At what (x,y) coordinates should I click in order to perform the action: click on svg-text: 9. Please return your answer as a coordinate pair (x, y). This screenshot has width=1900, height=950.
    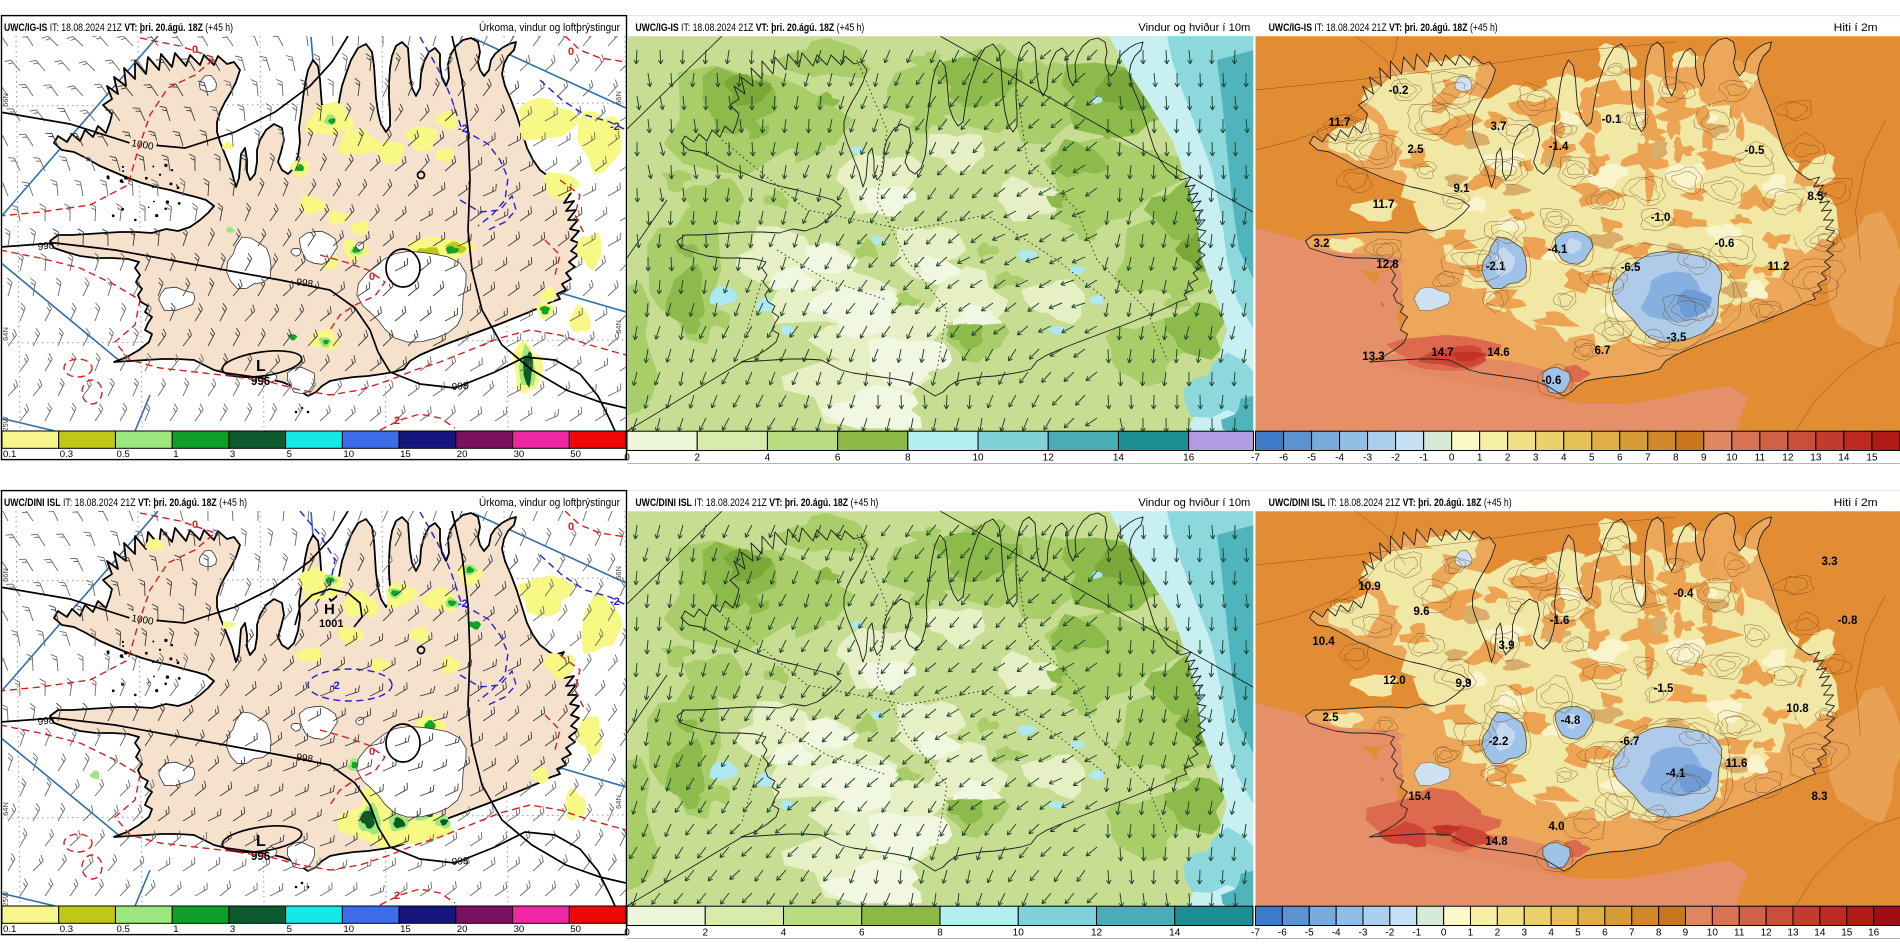
    Looking at the image, I should click on (1686, 933).